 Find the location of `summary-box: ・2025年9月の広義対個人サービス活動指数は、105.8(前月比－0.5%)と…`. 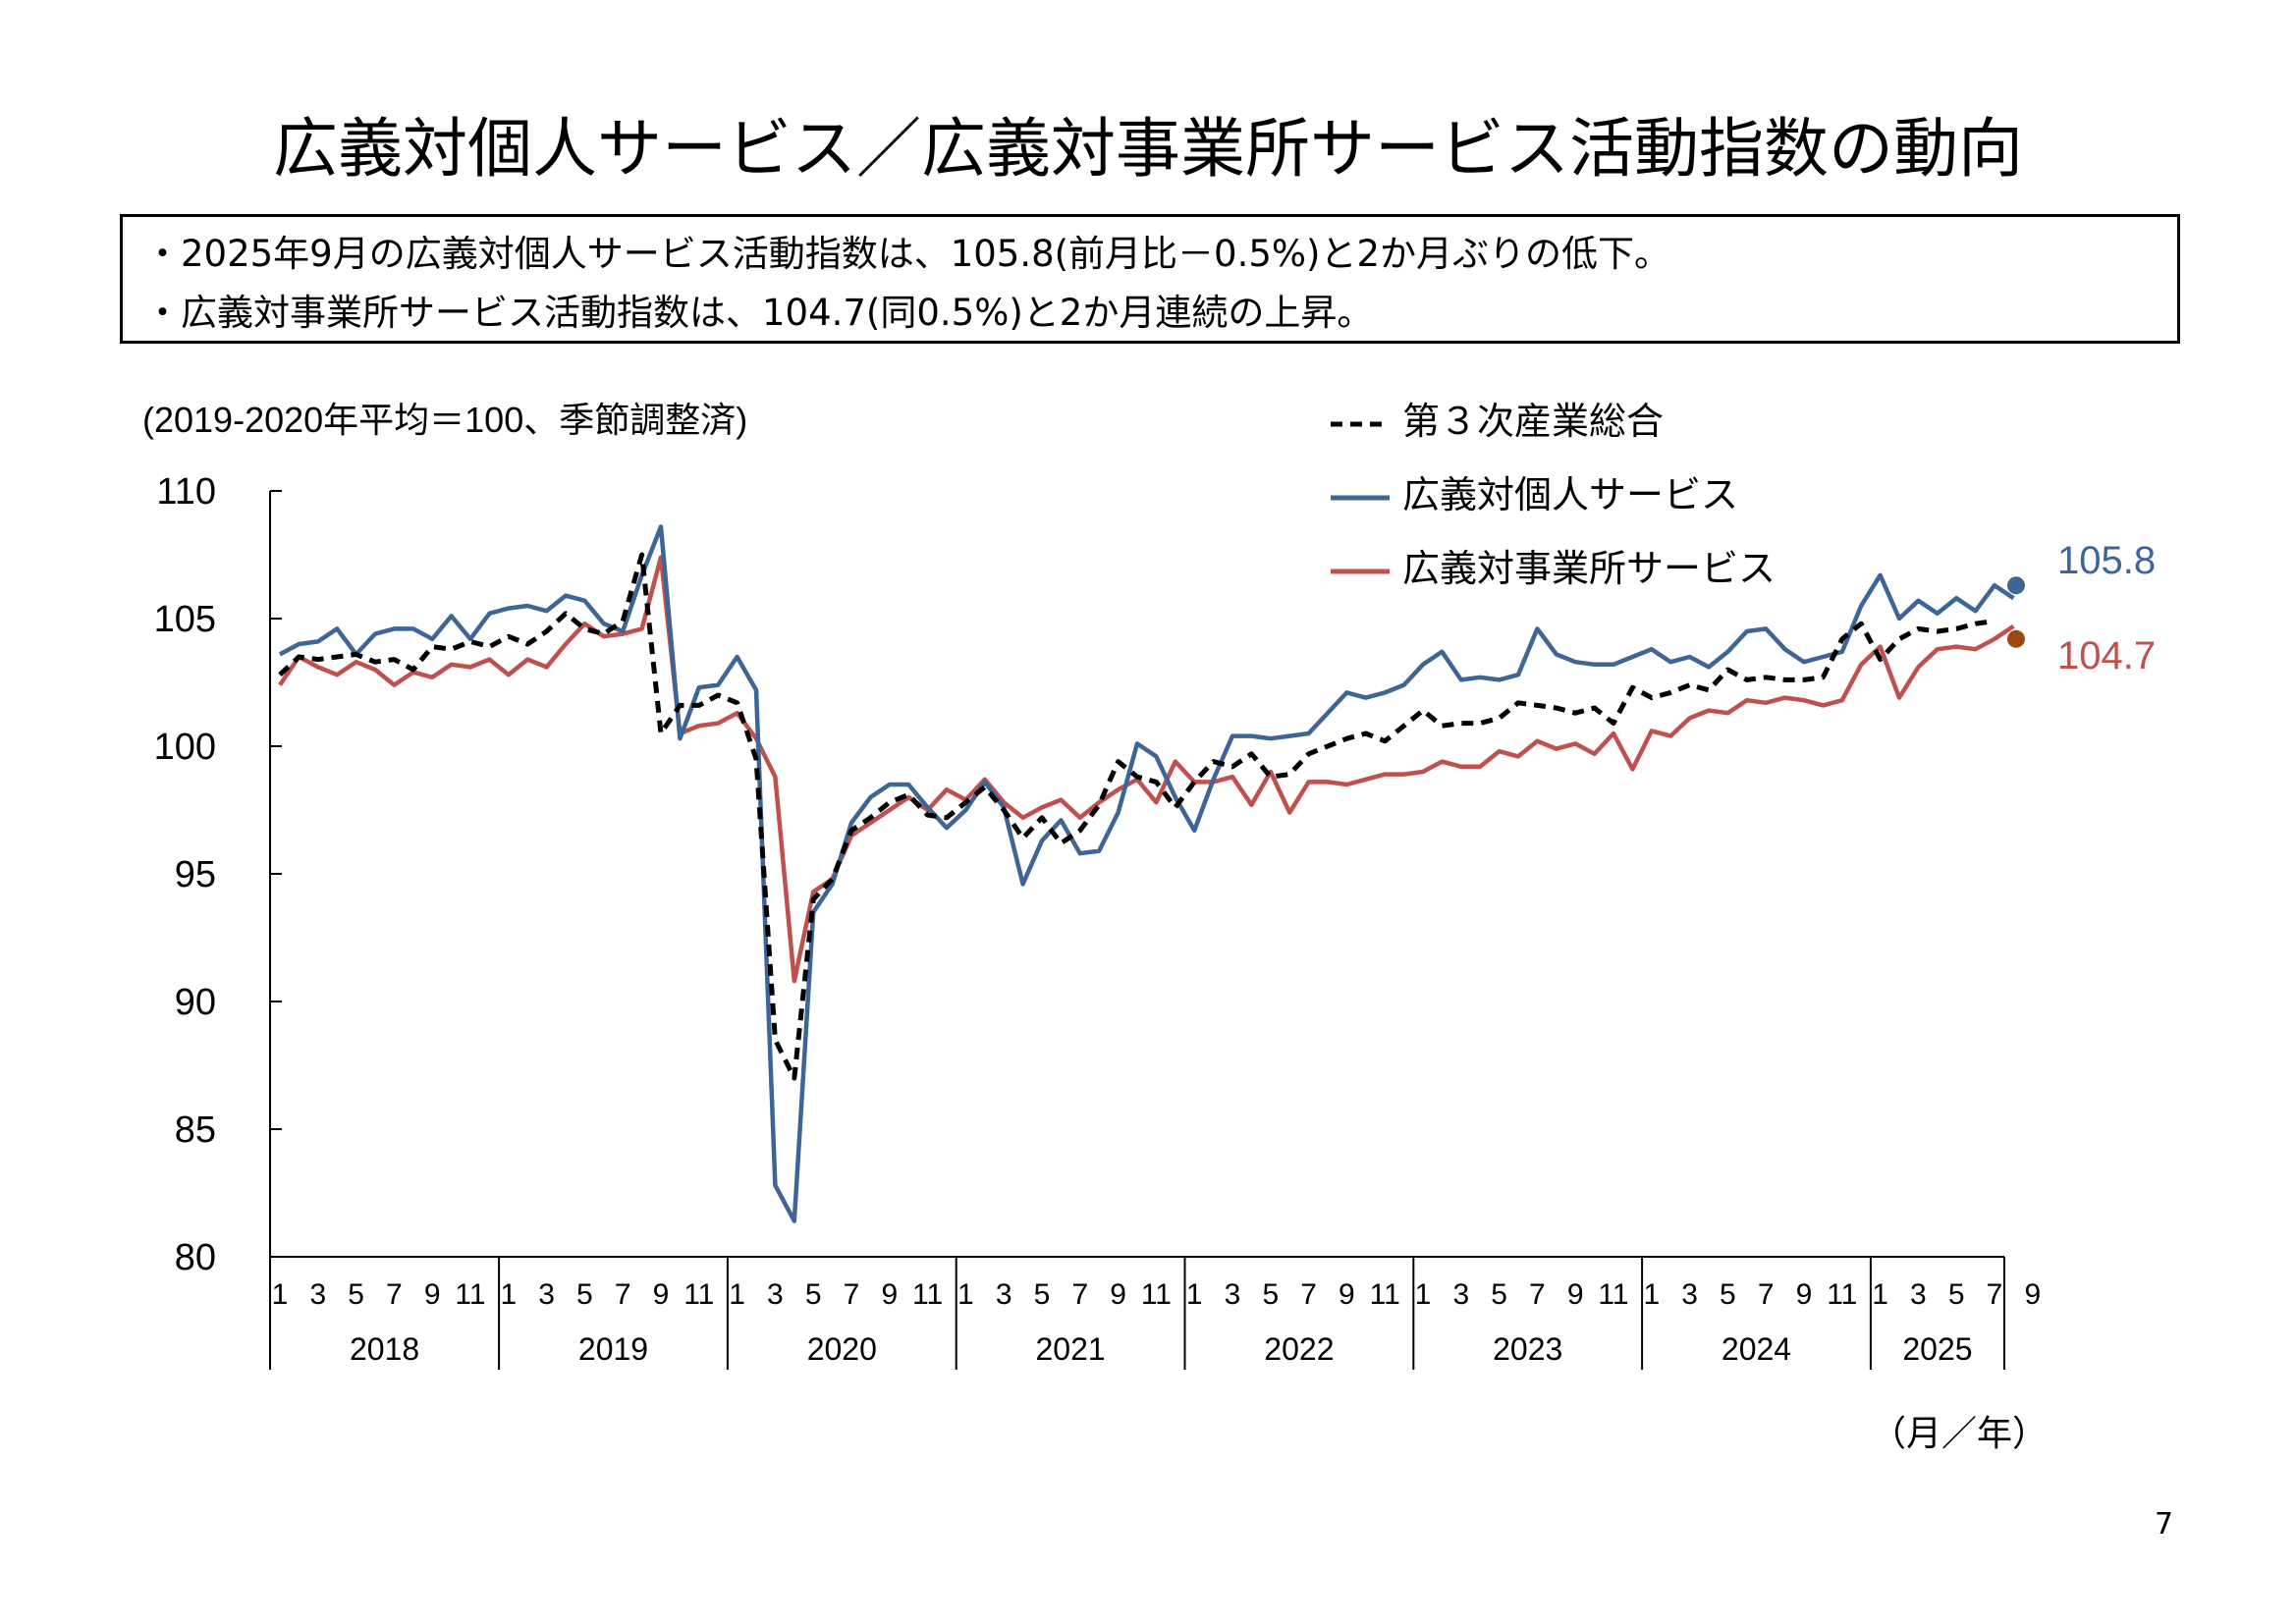

summary-box: ・2025年9月の広義対個人サービス活動指数は、105.8(前月比－0.5%)と… is located at coordinates (1150, 279).